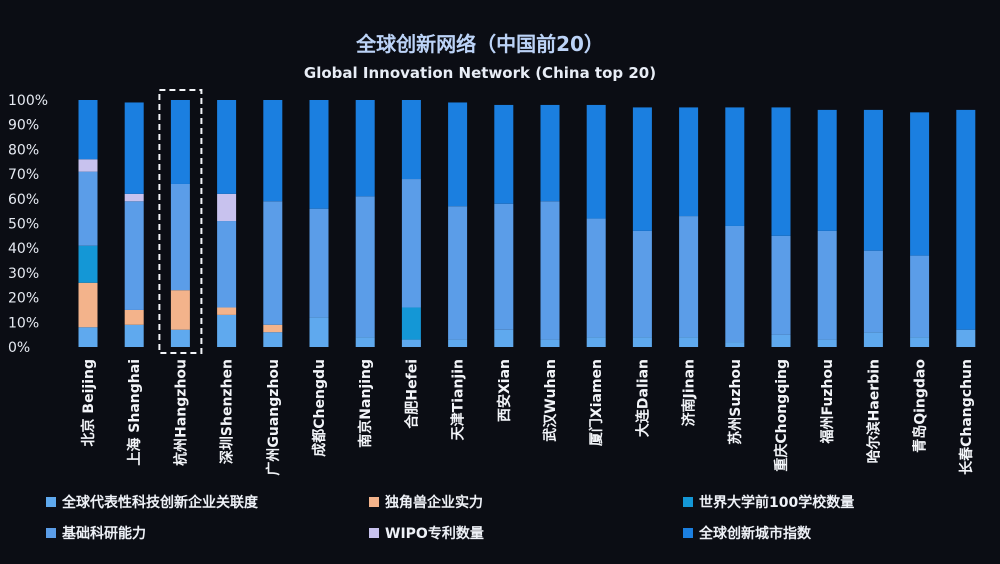  What do you see at coordinates (88, 402) in the screenshot?
I see `x-tick-label: 北京 Beijing` at bounding box center [88, 402].